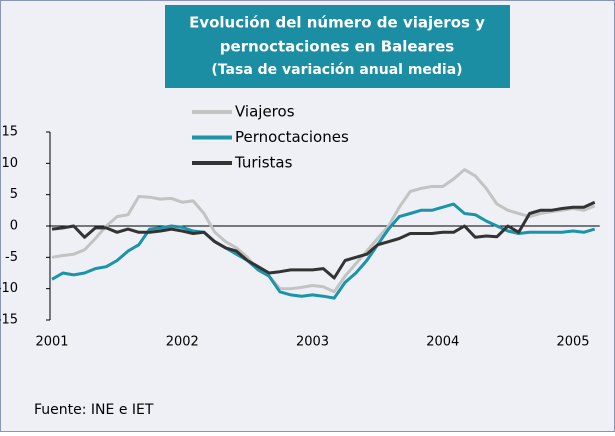  I want to click on chart-title: pernoctaciones en Baleares, so click(337, 47).